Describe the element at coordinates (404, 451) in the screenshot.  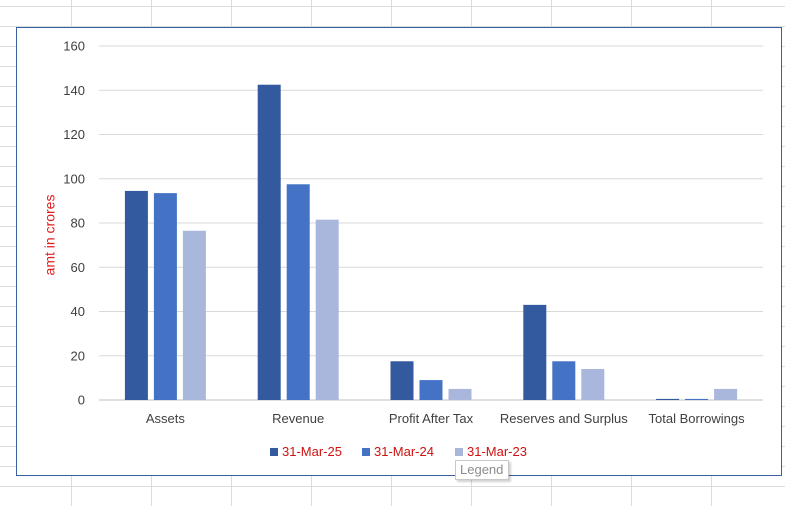
I see `legend-entry-label: 31-Mar-24` at that location.